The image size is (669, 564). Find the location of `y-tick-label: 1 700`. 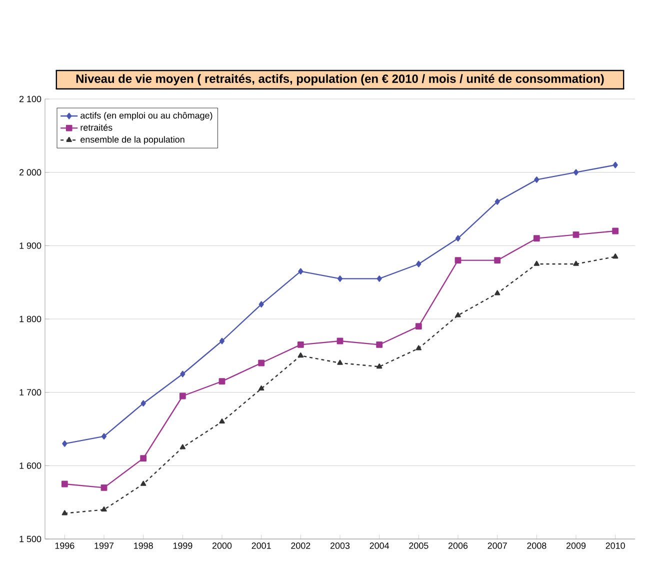

y-tick-label: 1 700 is located at coordinates (31, 392).